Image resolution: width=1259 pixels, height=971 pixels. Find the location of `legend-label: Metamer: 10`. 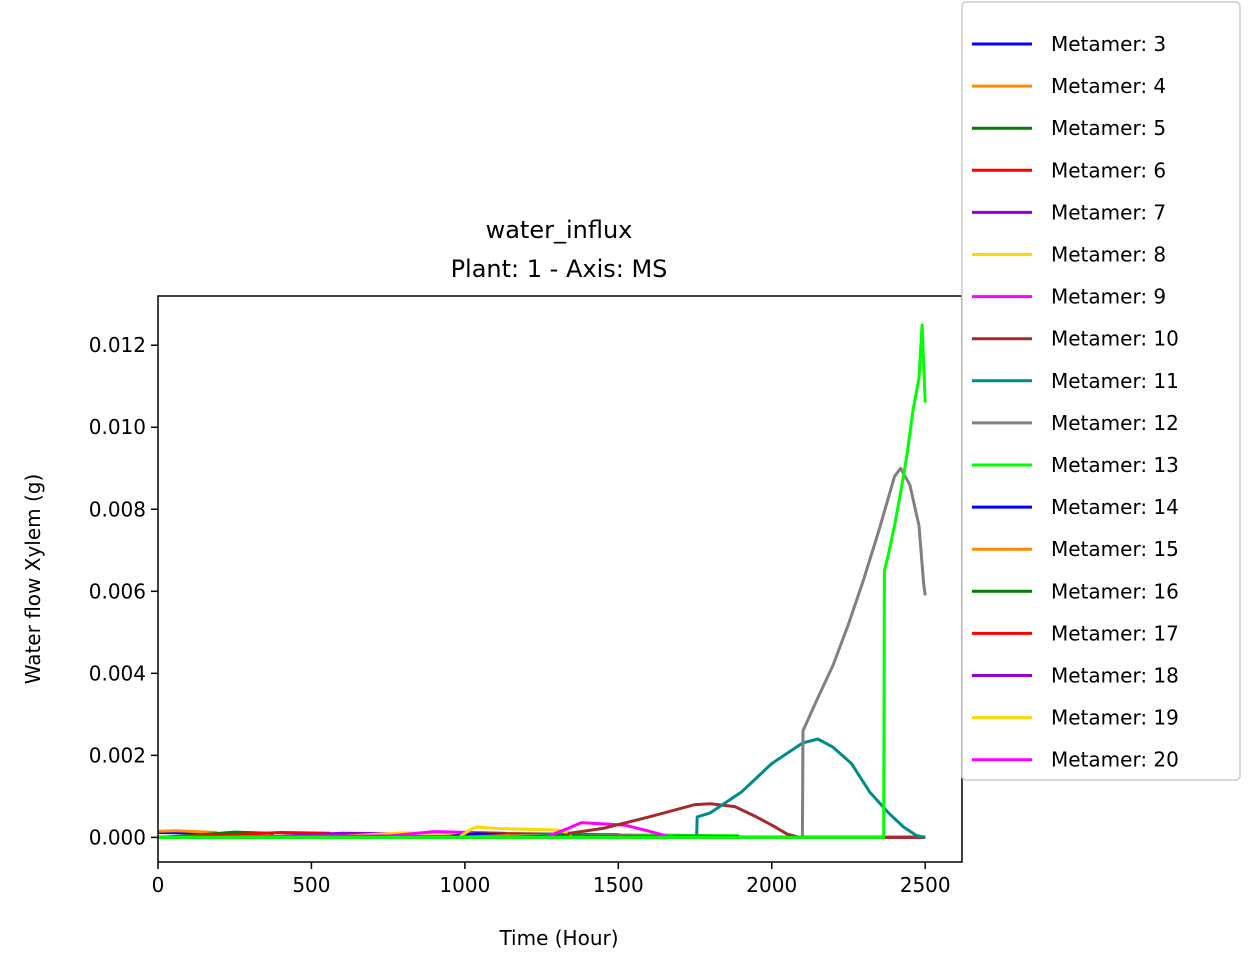

legend-label: Metamer: 10 is located at coordinates (1115, 339).